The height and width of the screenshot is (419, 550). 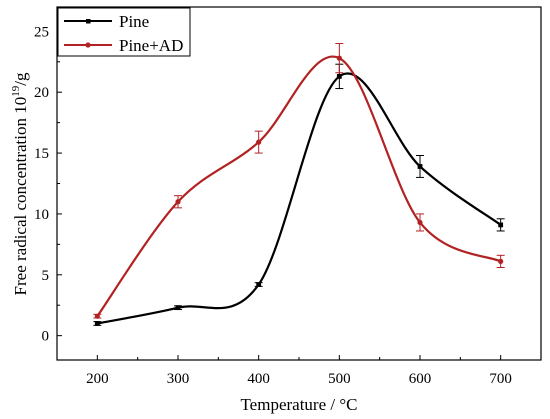 I want to click on x-tick-label: 500, so click(x=339, y=379).